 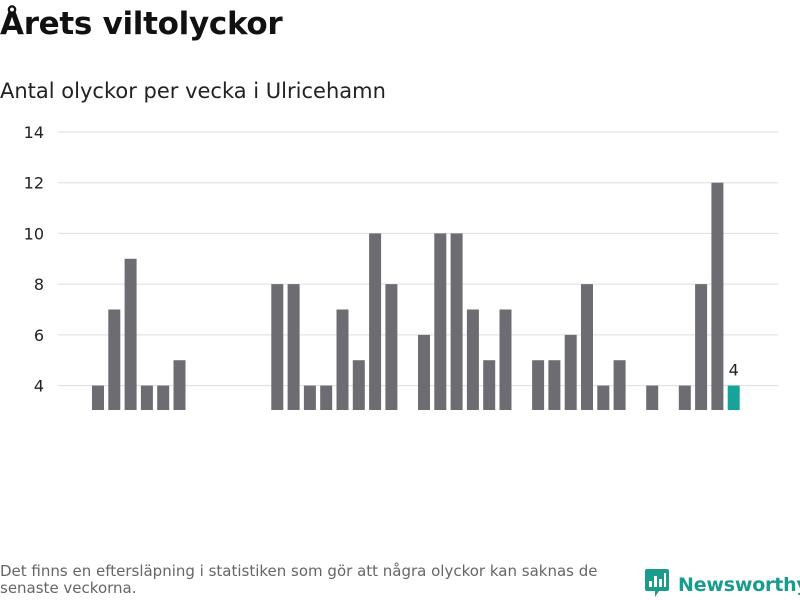 I want to click on y-tick-label-14: 14, so click(x=34, y=132).